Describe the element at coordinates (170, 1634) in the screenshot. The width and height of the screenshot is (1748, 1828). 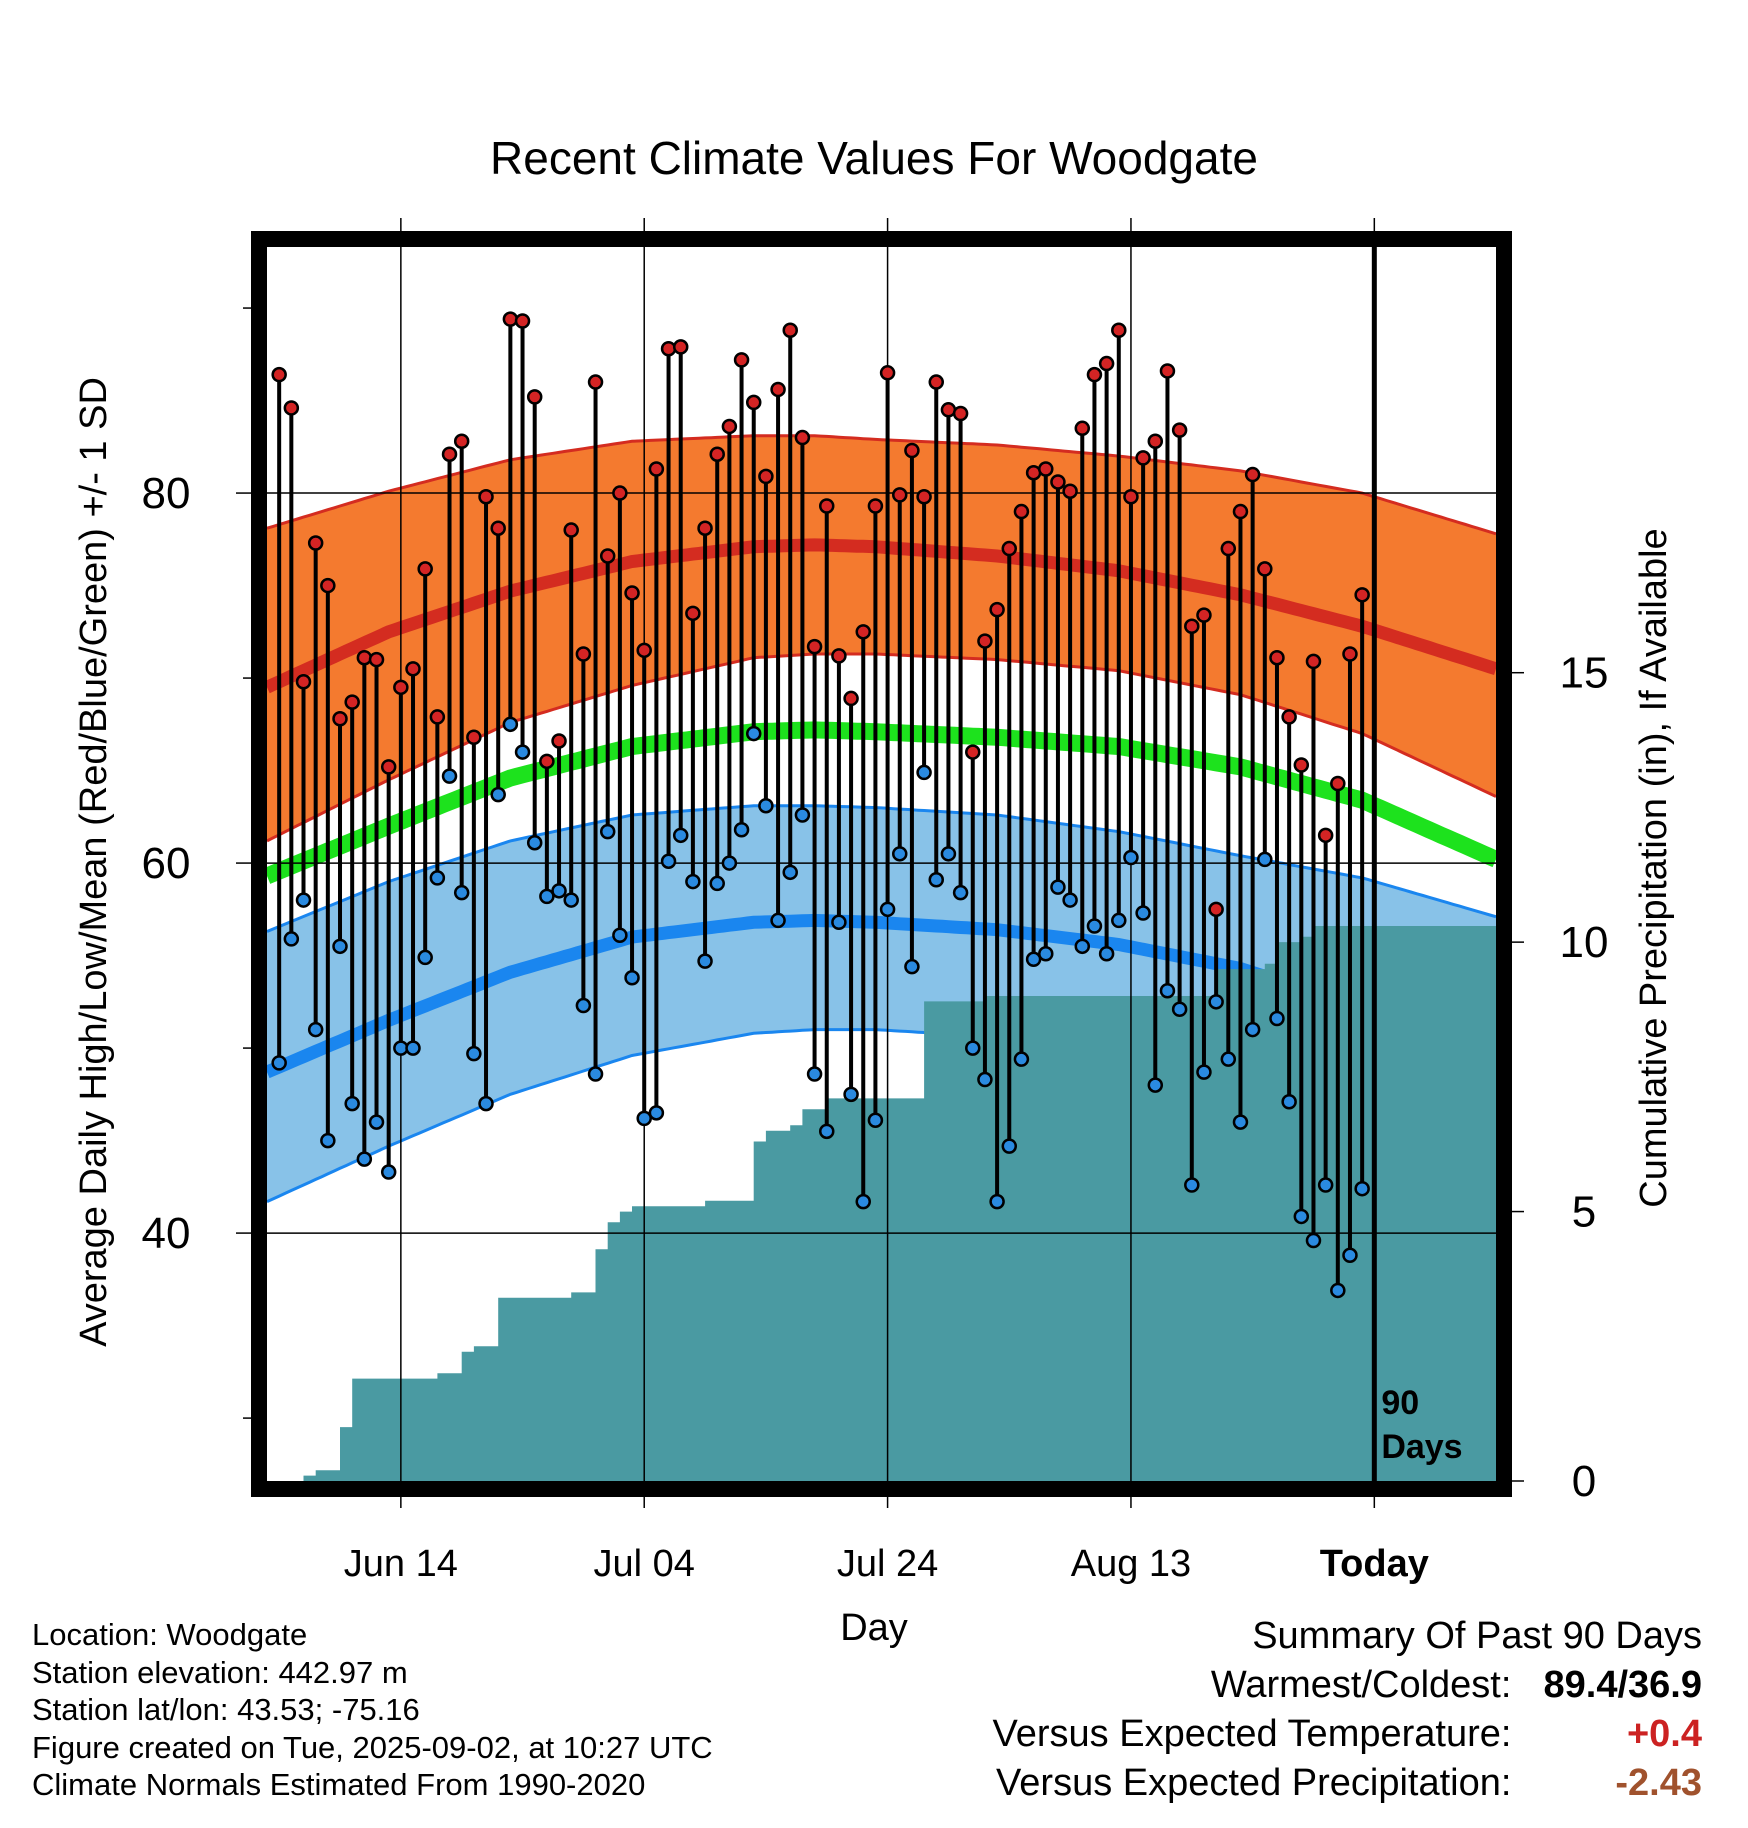
I see `location-text: Location: Woodgate` at that location.